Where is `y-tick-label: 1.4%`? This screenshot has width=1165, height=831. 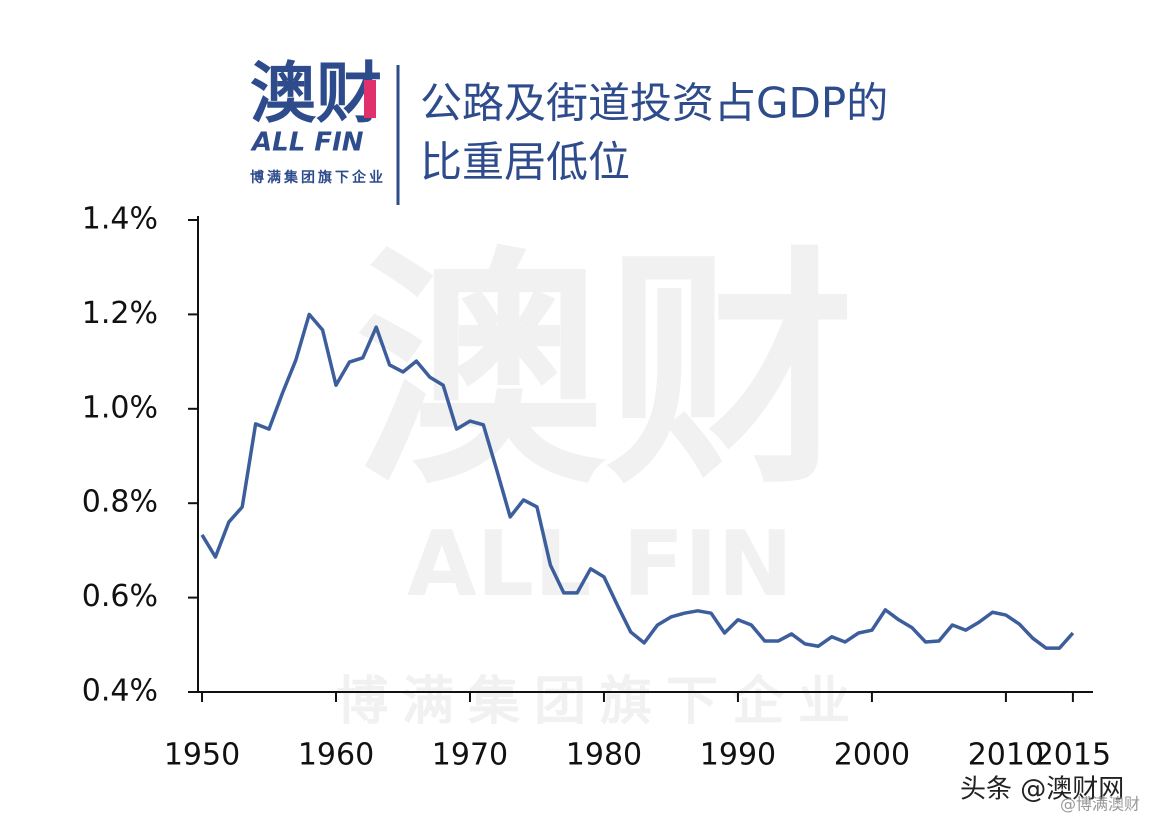
y-tick-label: 1.4% is located at coordinates (120, 219).